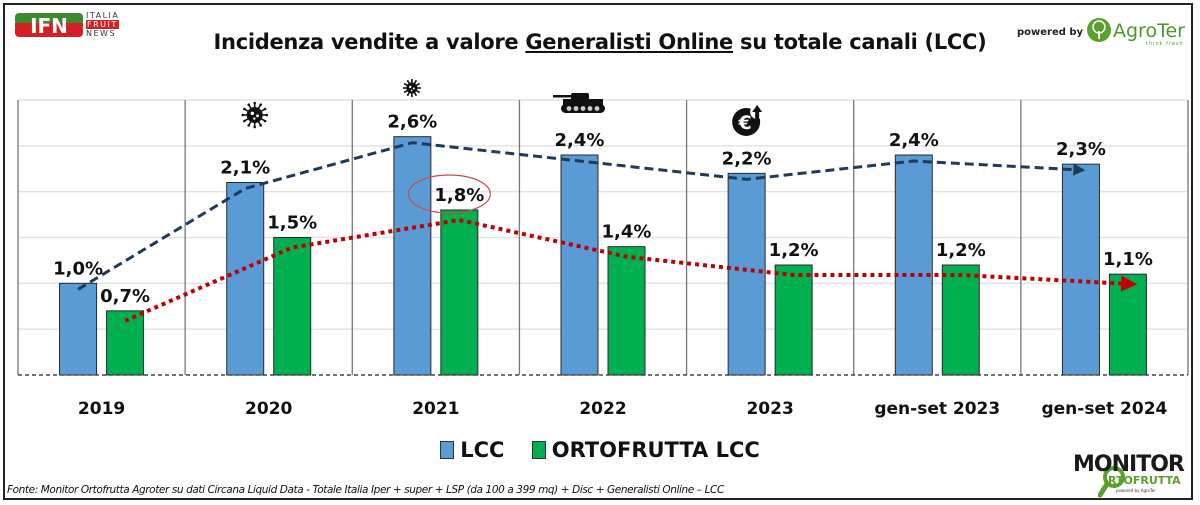 The width and height of the screenshot is (1200, 505). What do you see at coordinates (769, 409) in the screenshot?
I see `x-tick-label: 2023` at bounding box center [769, 409].